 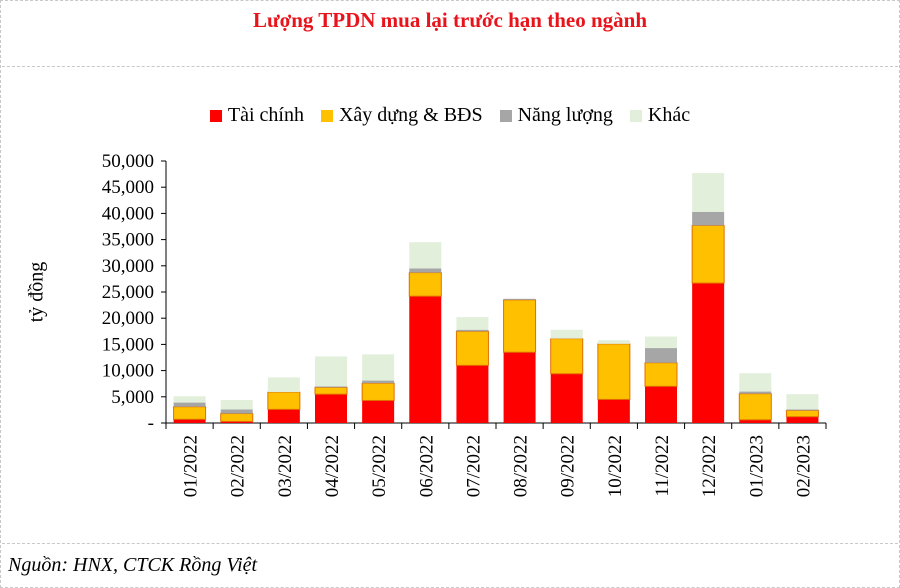 What do you see at coordinates (450, 543) in the screenshot?
I see `source-divider` at bounding box center [450, 543].